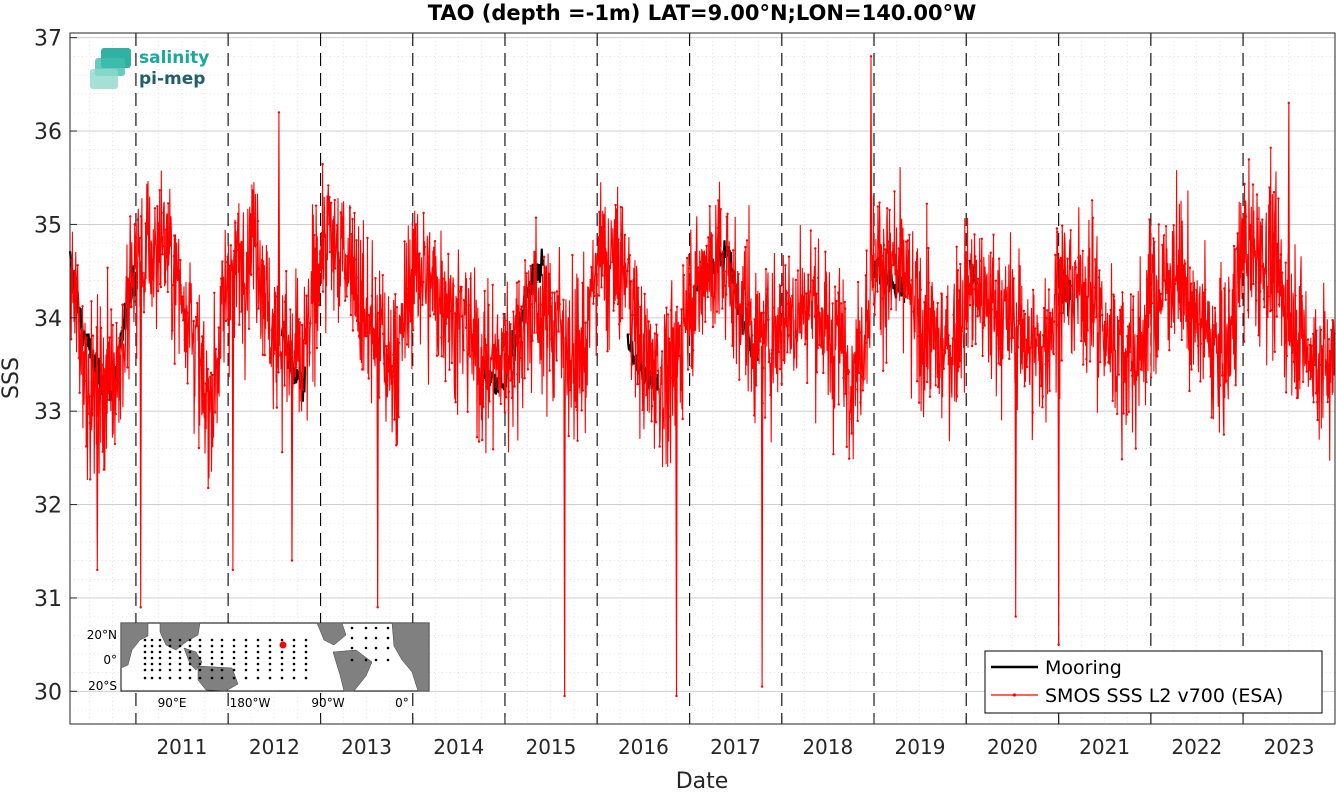 Image resolution: width=1336 pixels, height=794 pixels. Describe the element at coordinates (172, 79) in the screenshot. I see `logo-text-pi-mep: pi-mep` at that location.